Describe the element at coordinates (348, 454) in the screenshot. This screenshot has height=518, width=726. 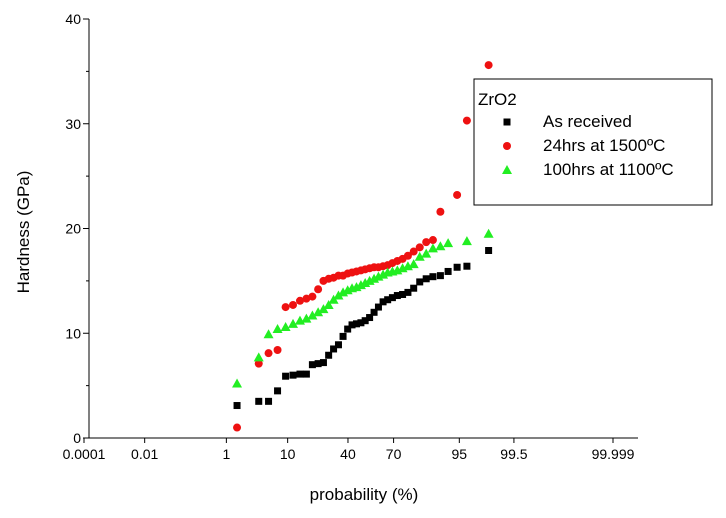
I see `x-tick-label: 40` at that location.